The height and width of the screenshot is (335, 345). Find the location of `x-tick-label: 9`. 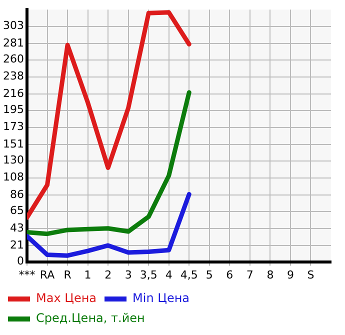

x-tick-label: 9 is located at coordinates (290, 275).